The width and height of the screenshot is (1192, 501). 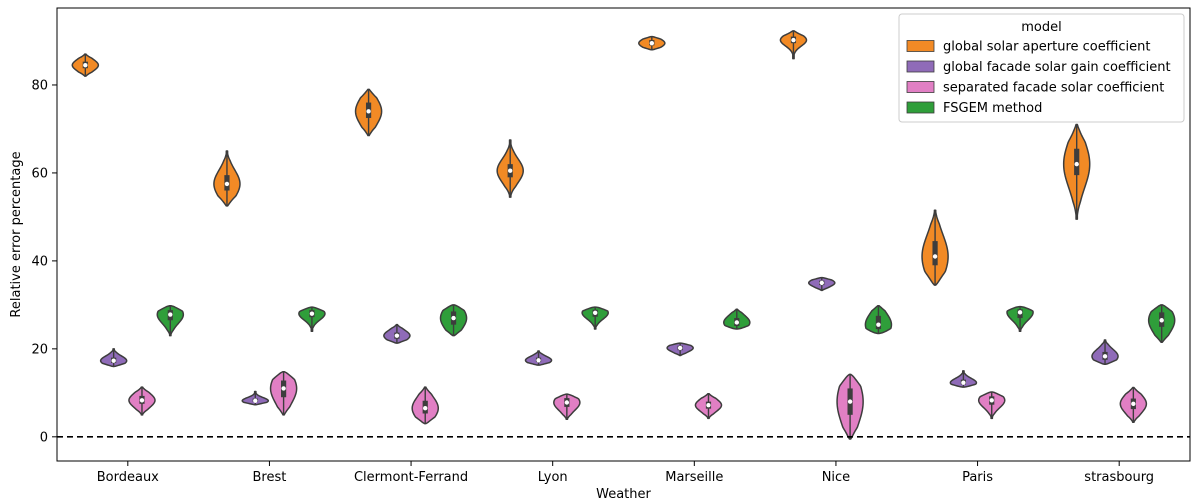 I want to click on violin-marseille-global-facade-solar-gain-coefficient, so click(x=680, y=349).